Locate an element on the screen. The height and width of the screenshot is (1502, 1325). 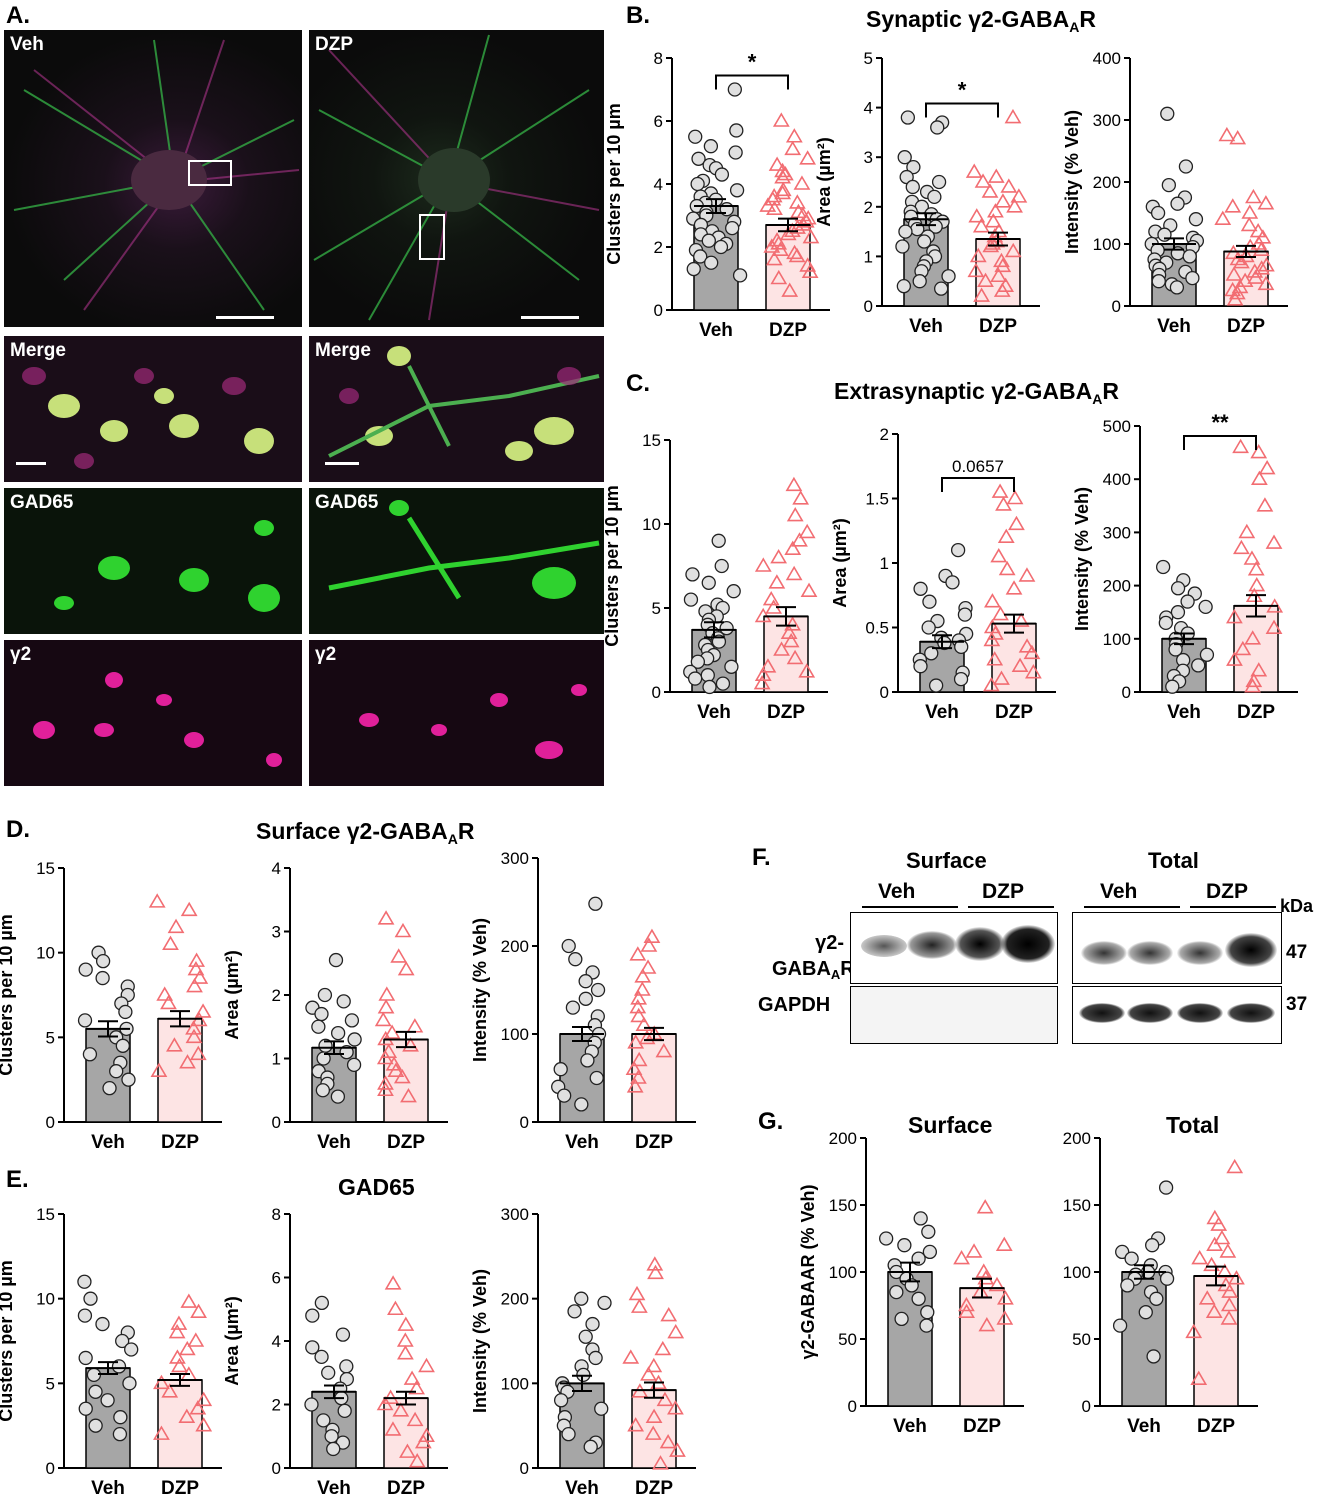
chart-c1: 0 5 10 15 Clusters per 10 µm Veh DZP is located at coordinates (715, 577).